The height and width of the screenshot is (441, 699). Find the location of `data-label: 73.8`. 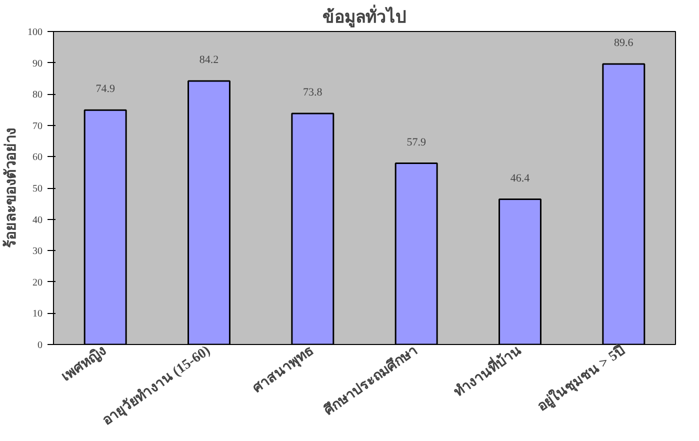

data-label: 73.8 is located at coordinates (313, 92).